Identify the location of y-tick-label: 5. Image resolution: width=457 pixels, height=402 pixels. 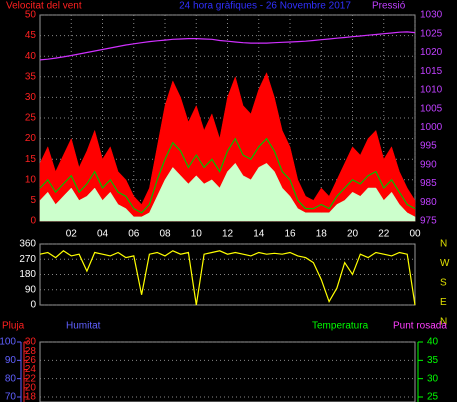
(33, 200).